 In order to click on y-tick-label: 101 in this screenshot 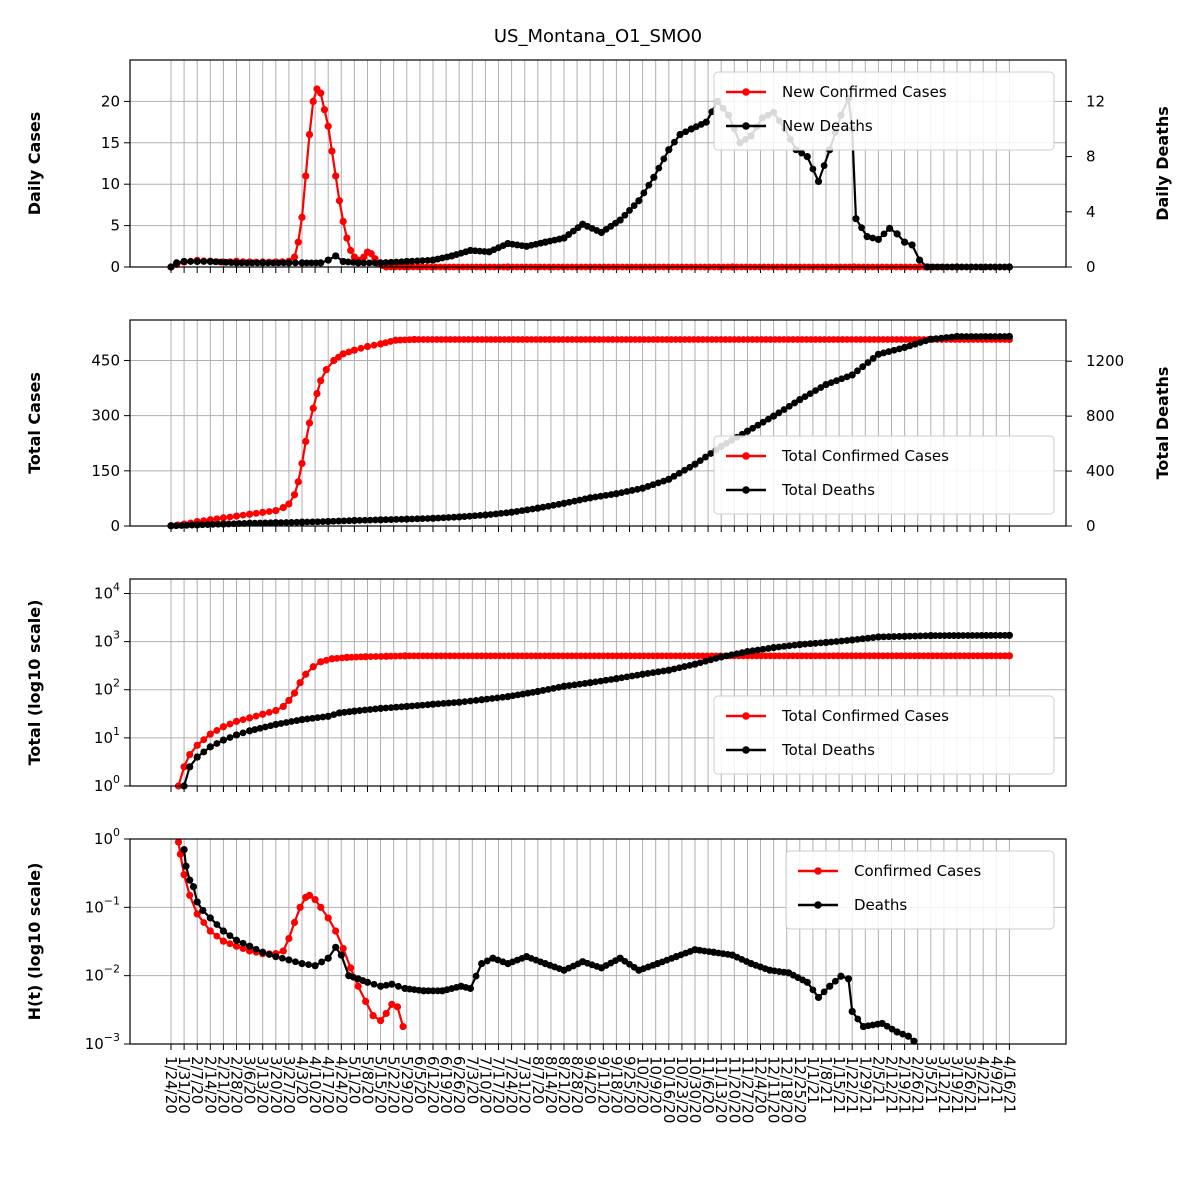, I will do `click(107, 736)`.